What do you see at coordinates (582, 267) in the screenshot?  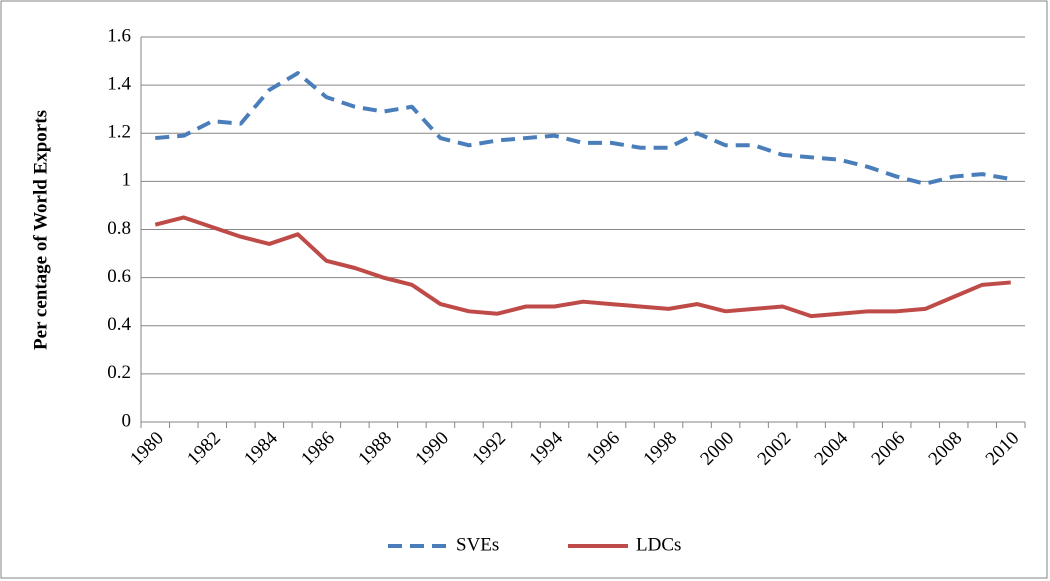 I see `series-line` at bounding box center [582, 267].